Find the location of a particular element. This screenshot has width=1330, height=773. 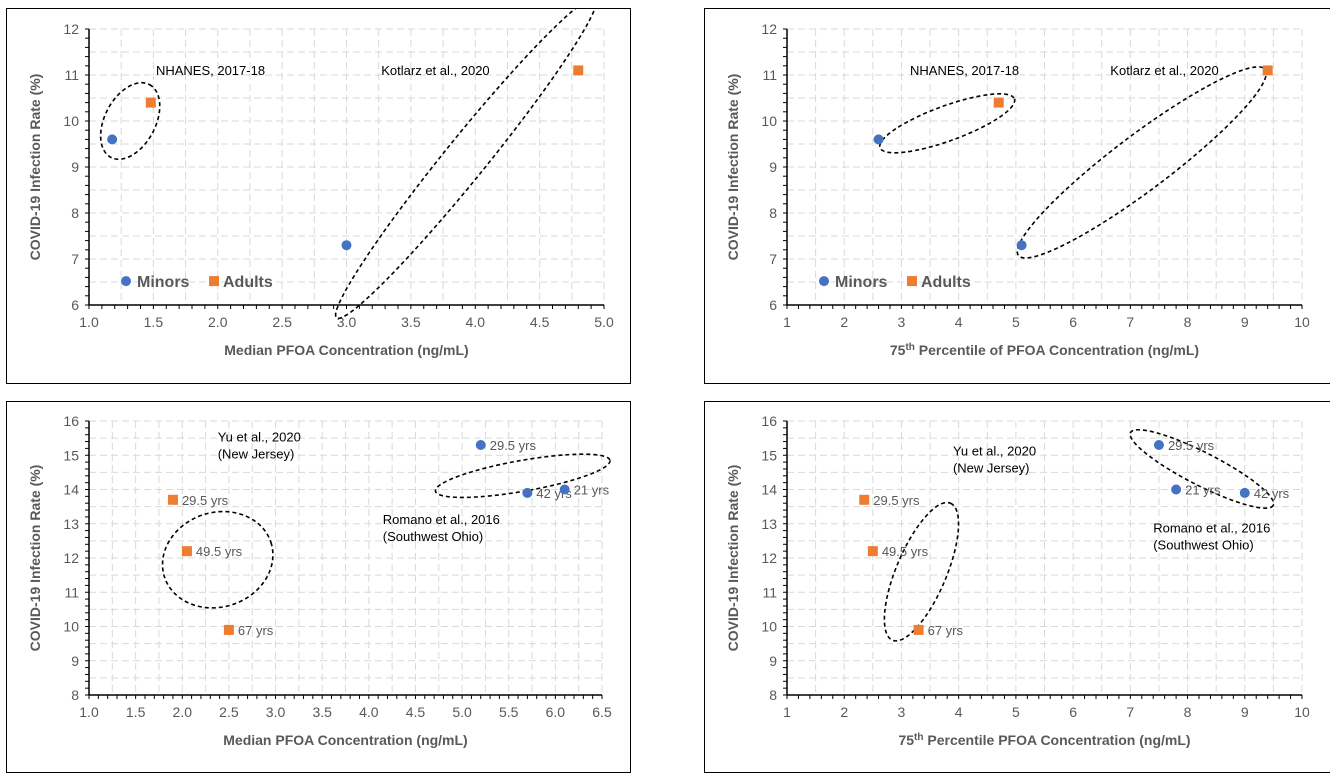

y-tick-label: 6 is located at coordinates (75, 305).